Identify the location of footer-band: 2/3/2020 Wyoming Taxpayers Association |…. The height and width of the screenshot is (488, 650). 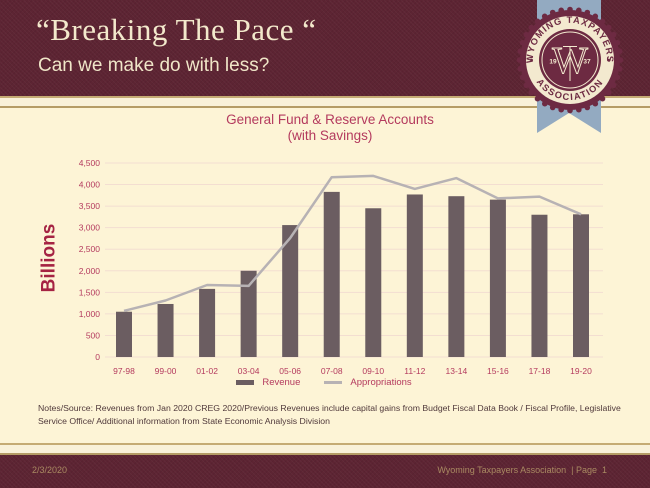
(325, 471).